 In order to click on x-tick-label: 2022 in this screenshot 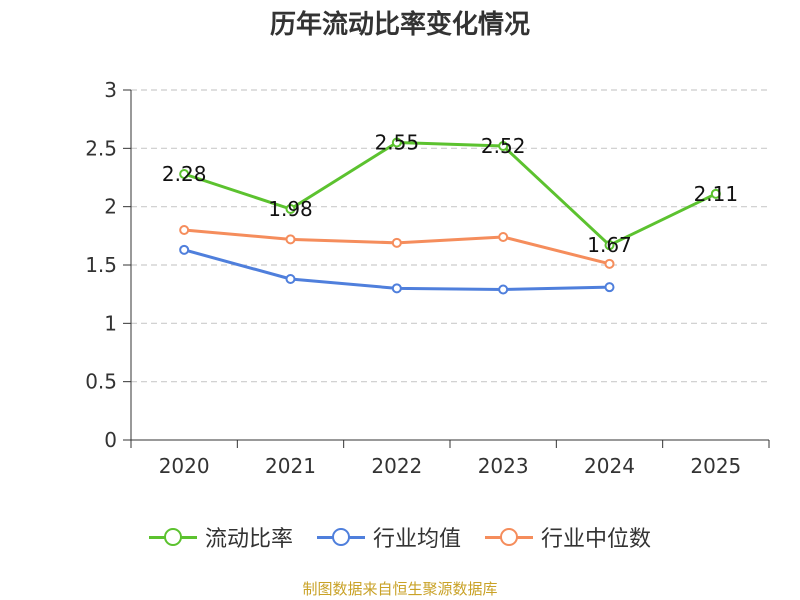, I will do `click(396, 466)`.